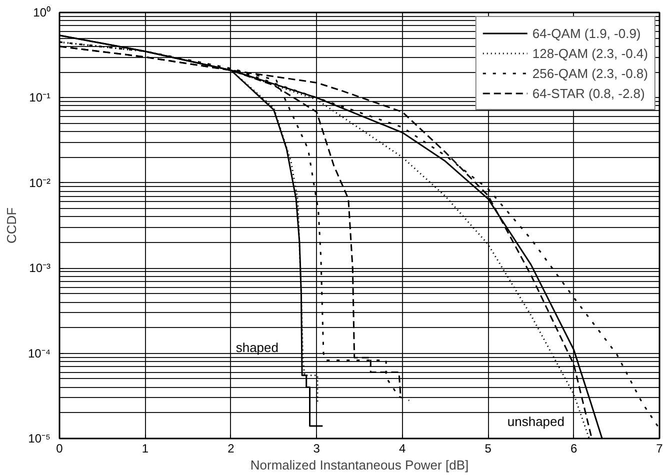  I want to click on x-tick-label: 6, so click(574, 449).